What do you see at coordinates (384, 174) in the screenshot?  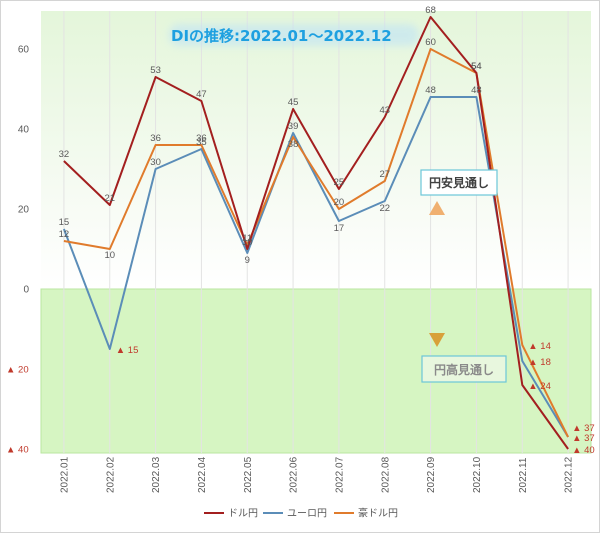 I see `data-label: 27` at bounding box center [384, 174].